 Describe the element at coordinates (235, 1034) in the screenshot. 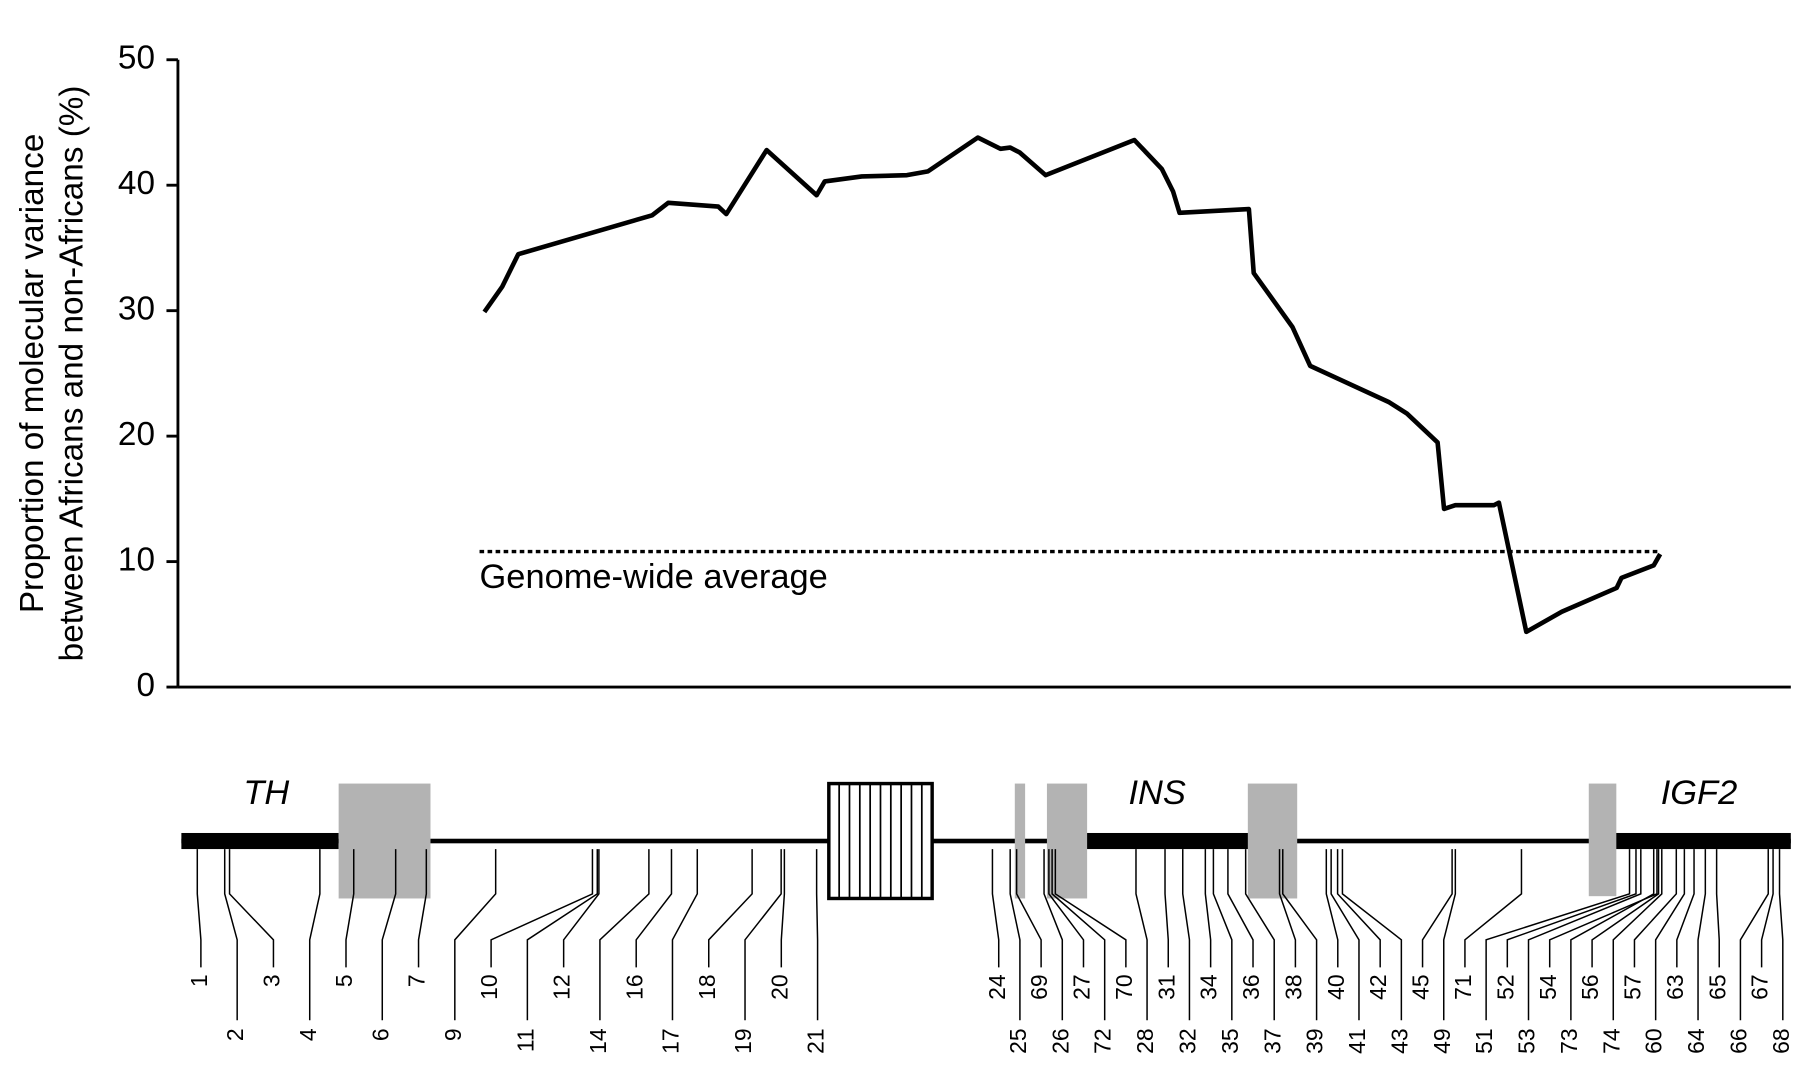

I see `marker-label: 2` at that location.